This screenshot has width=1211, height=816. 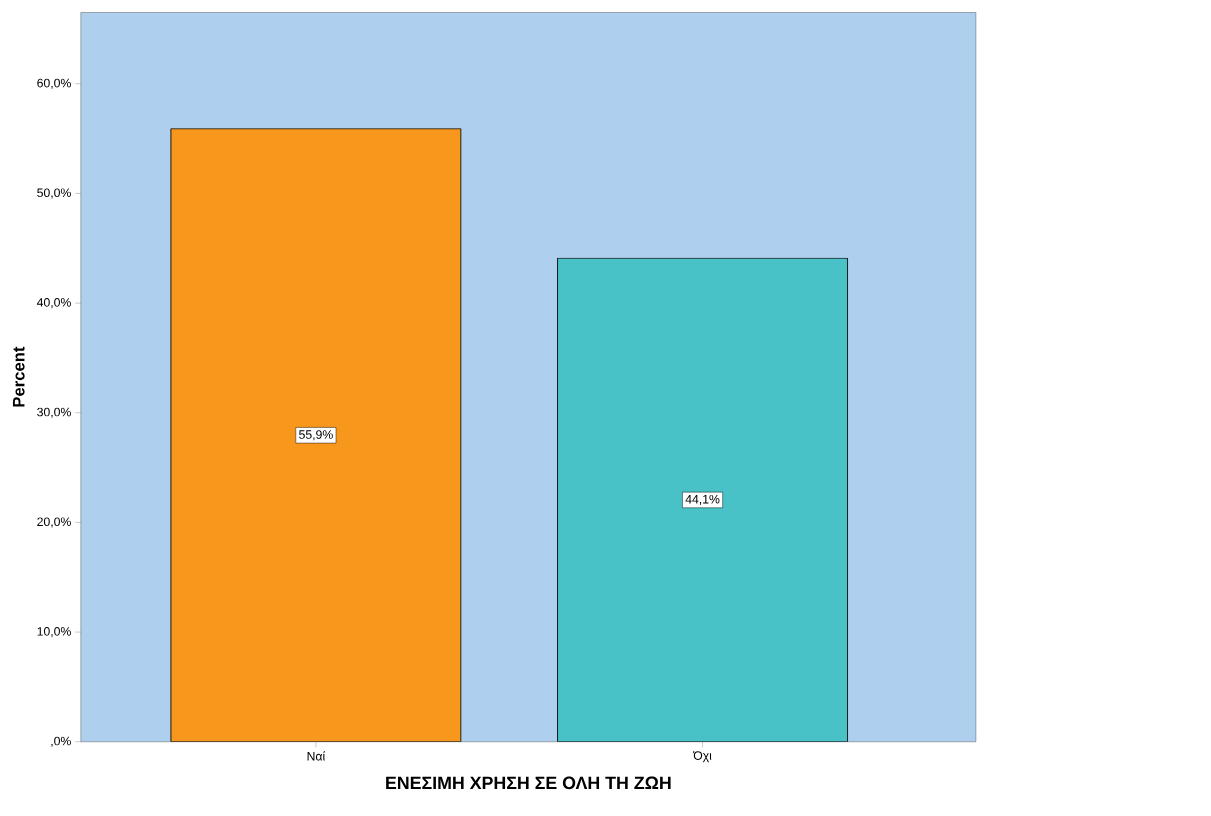 What do you see at coordinates (316, 756) in the screenshot?
I see `x-tick-label: Ναί` at bounding box center [316, 756].